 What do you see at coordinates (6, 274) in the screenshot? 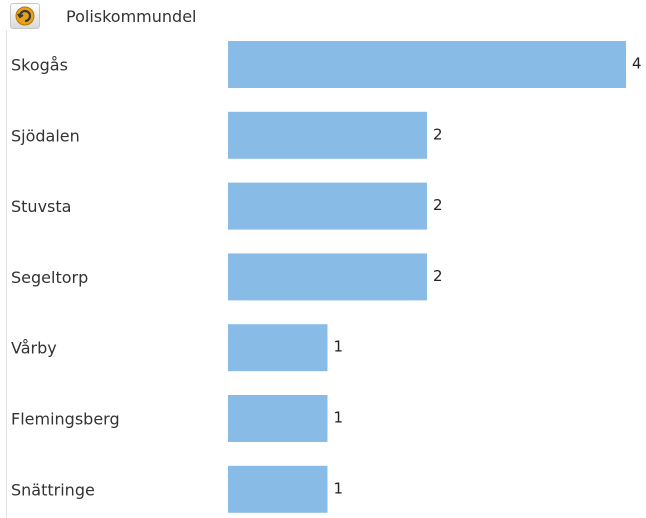
I see `left-divider` at bounding box center [6, 274].